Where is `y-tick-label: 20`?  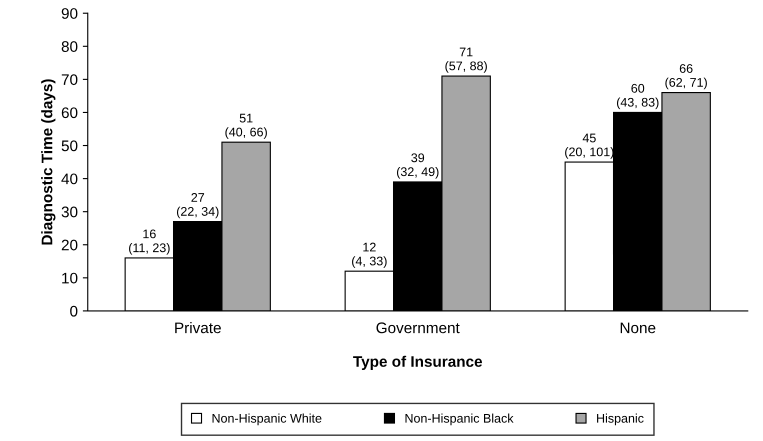 y-tick-label: 20 is located at coordinates (70, 245).